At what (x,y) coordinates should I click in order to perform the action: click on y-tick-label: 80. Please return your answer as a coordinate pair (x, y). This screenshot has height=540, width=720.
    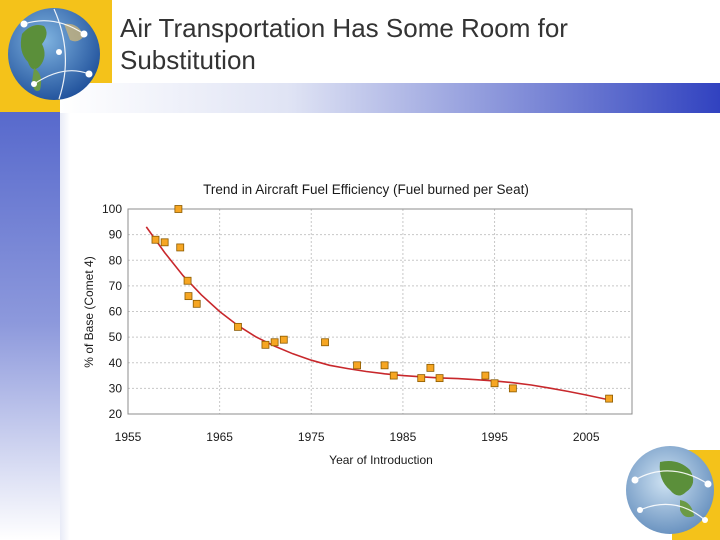
    Looking at the image, I should click on (116, 260).